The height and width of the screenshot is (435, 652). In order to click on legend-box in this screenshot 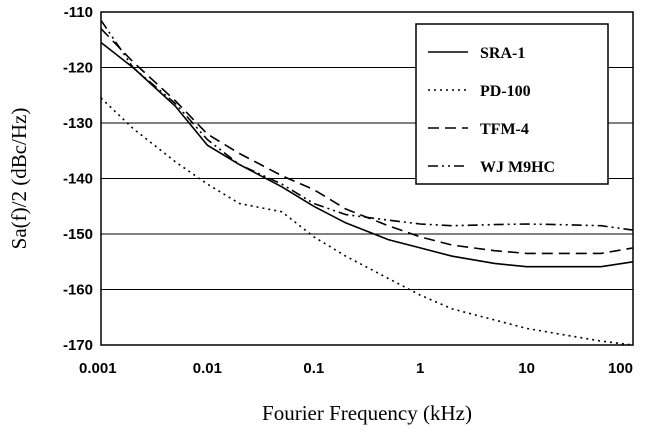, I will do `click(512, 104)`.